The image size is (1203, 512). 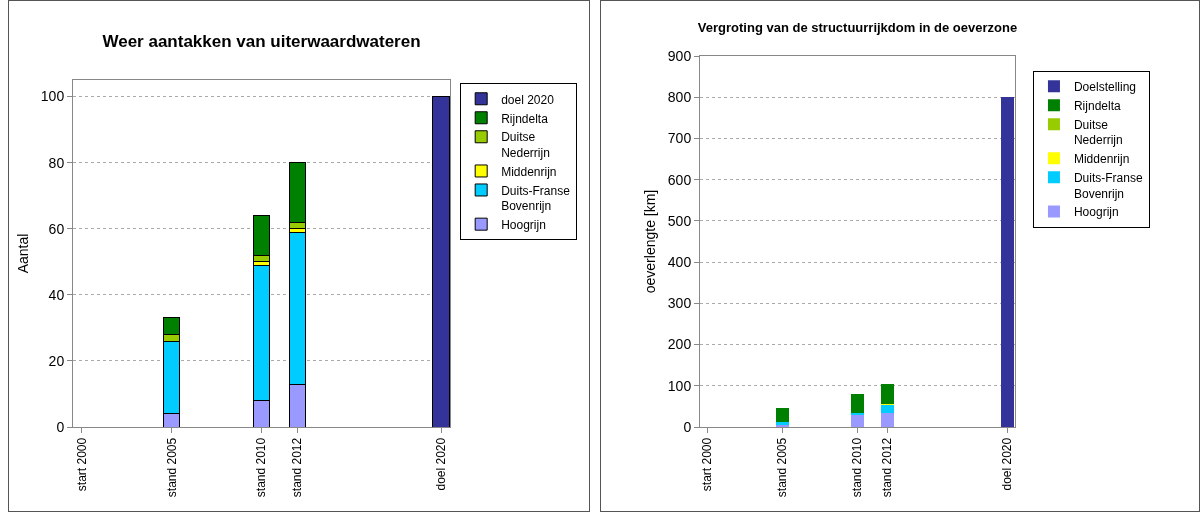 I want to click on legend-label: Doelstelling, so click(x=1104, y=87).